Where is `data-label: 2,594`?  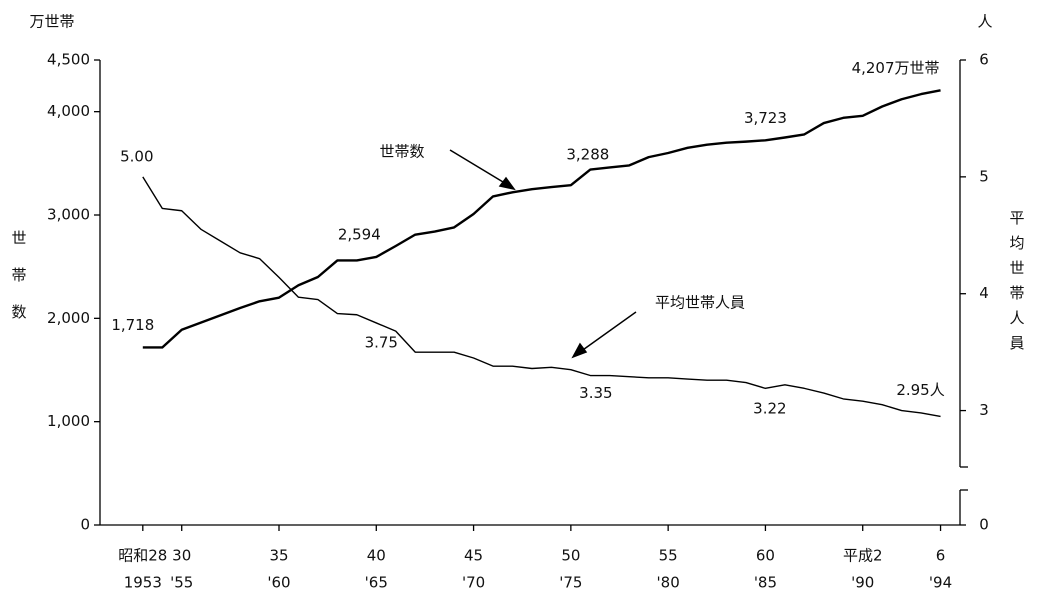 data-label: 2,594 is located at coordinates (359, 234).